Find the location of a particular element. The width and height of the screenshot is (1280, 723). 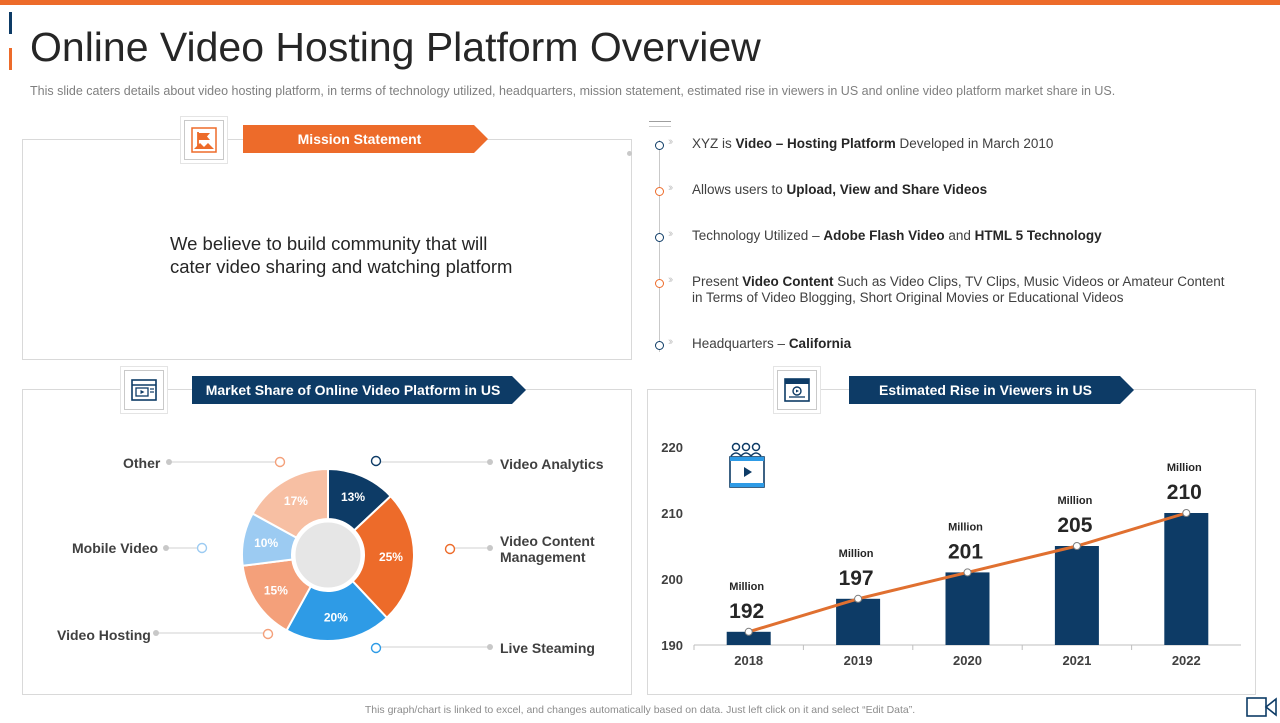

donut-slice-label: 10% is located at coordinates (266, 543).